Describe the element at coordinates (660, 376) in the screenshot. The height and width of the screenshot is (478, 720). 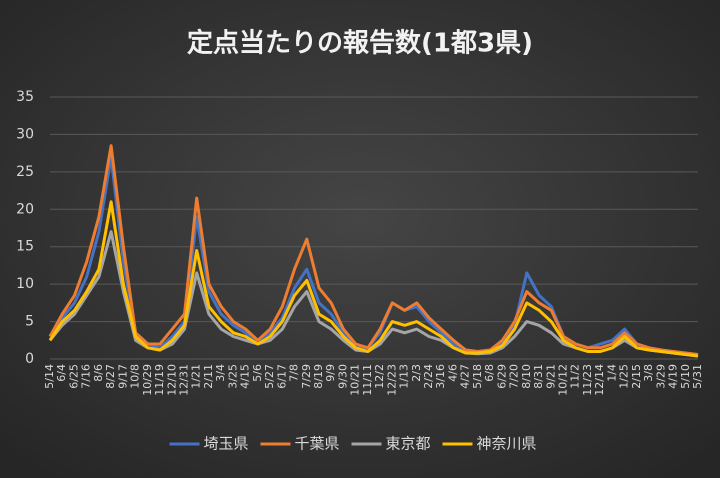
I see `x-tick-label: 3/29` at that location.